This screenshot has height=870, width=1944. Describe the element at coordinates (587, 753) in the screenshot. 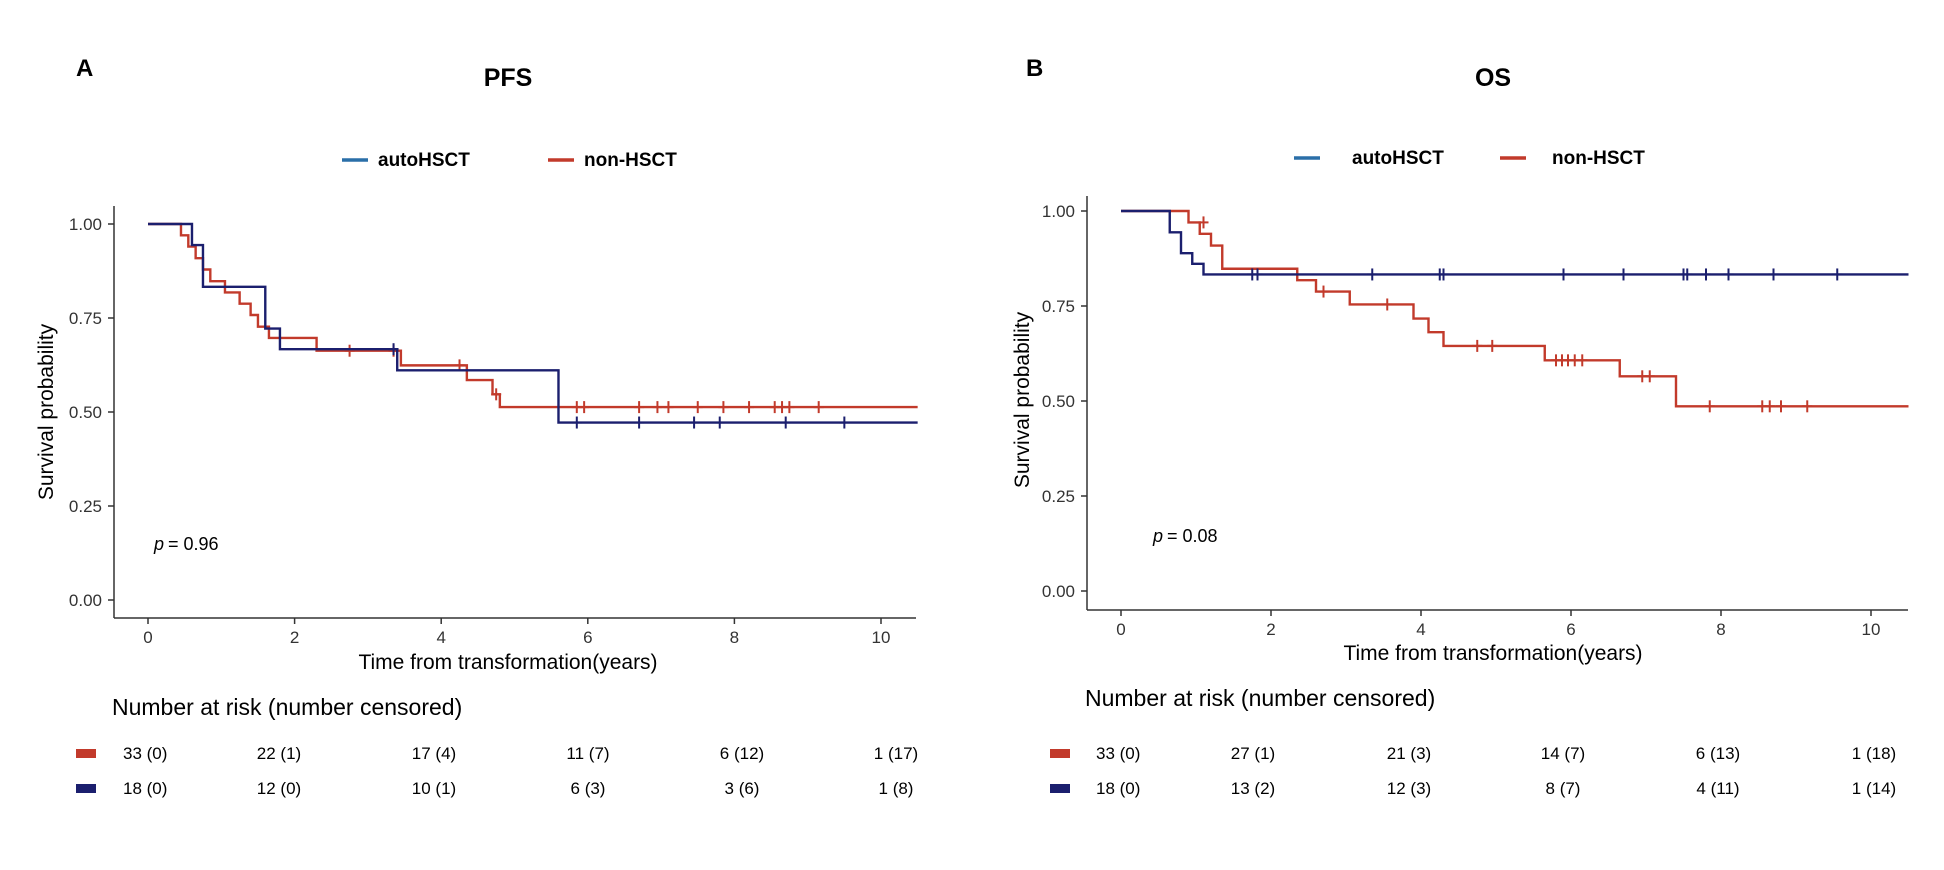

I see `risk-cell-nonhsct: 11 (7)` at that location.